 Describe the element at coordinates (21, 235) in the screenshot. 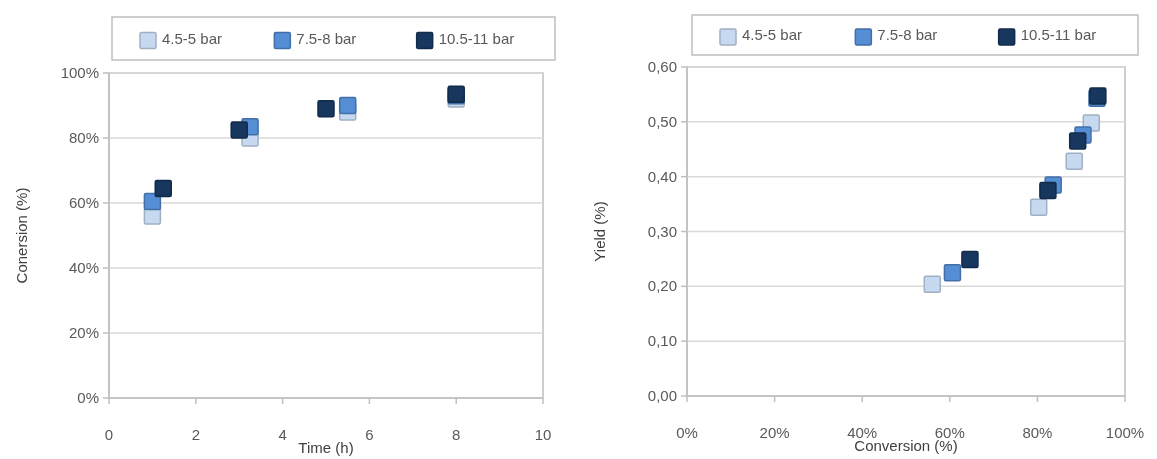

I see `y-axis-title: Conersion (%)` at that location.